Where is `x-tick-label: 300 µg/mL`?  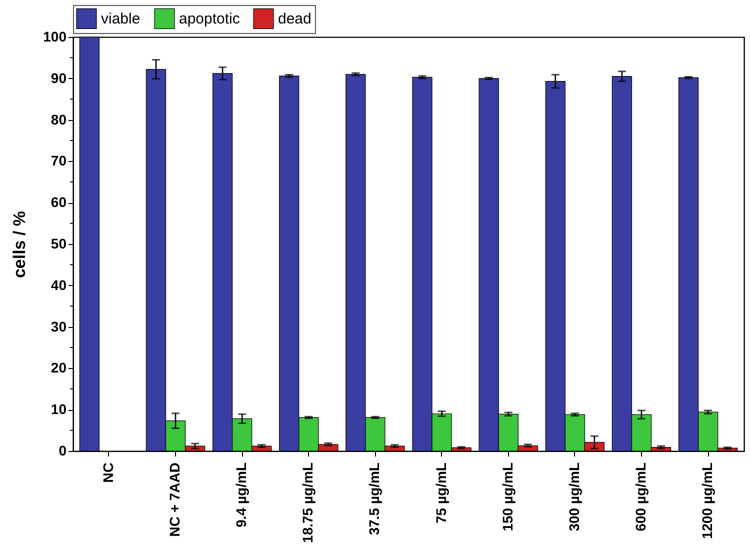 x-tick-label: 300 µg/mL is located at coordinates (574, 497).